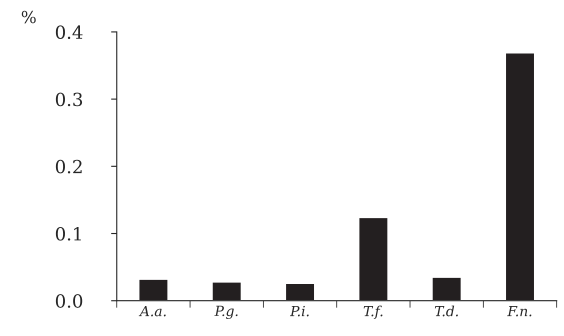 The image size is (564, 336). Describe the element at coordinates (152, 311) in the screenshot. I see `x-tick-label: A.a.` at that location.